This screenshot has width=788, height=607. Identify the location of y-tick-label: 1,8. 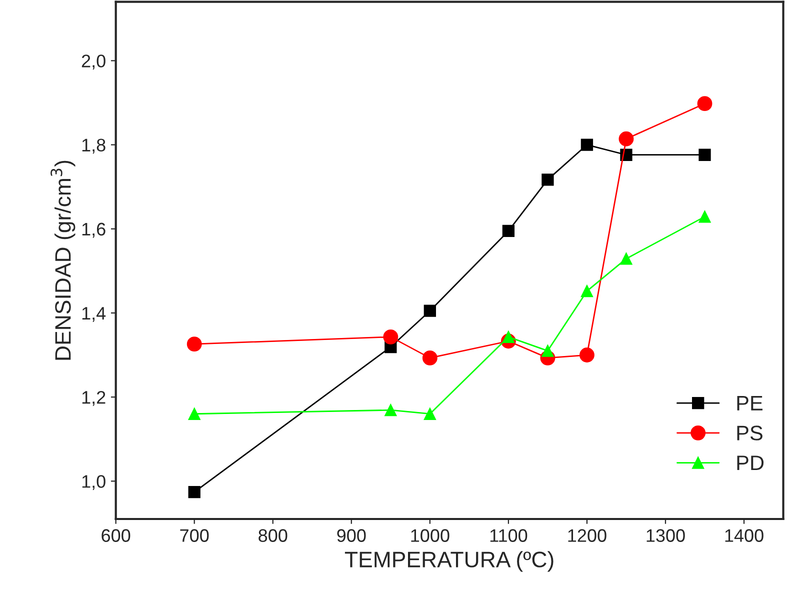
(94, 146).